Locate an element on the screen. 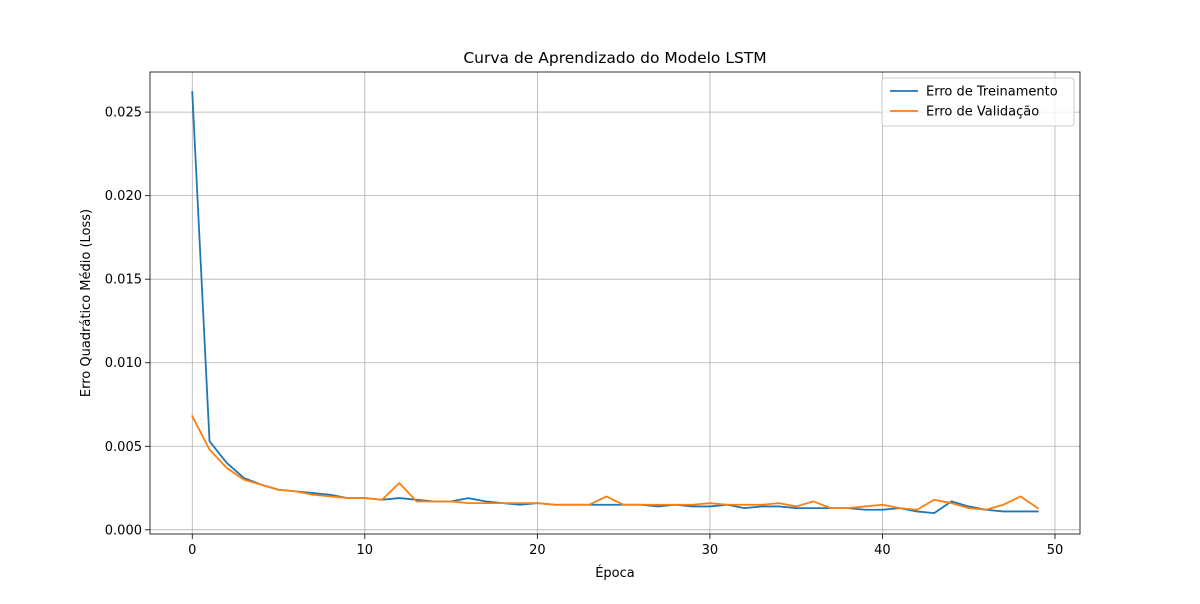  x-axis-label: Época is located at coordinates (615, 573).